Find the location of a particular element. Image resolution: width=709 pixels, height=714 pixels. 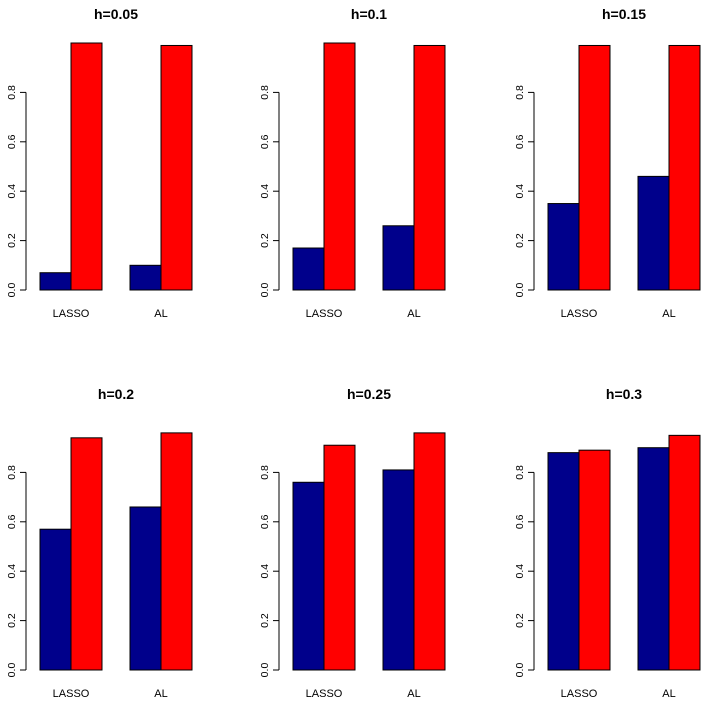

panel-title: h=0.1 is located at coordinates (369, 14).